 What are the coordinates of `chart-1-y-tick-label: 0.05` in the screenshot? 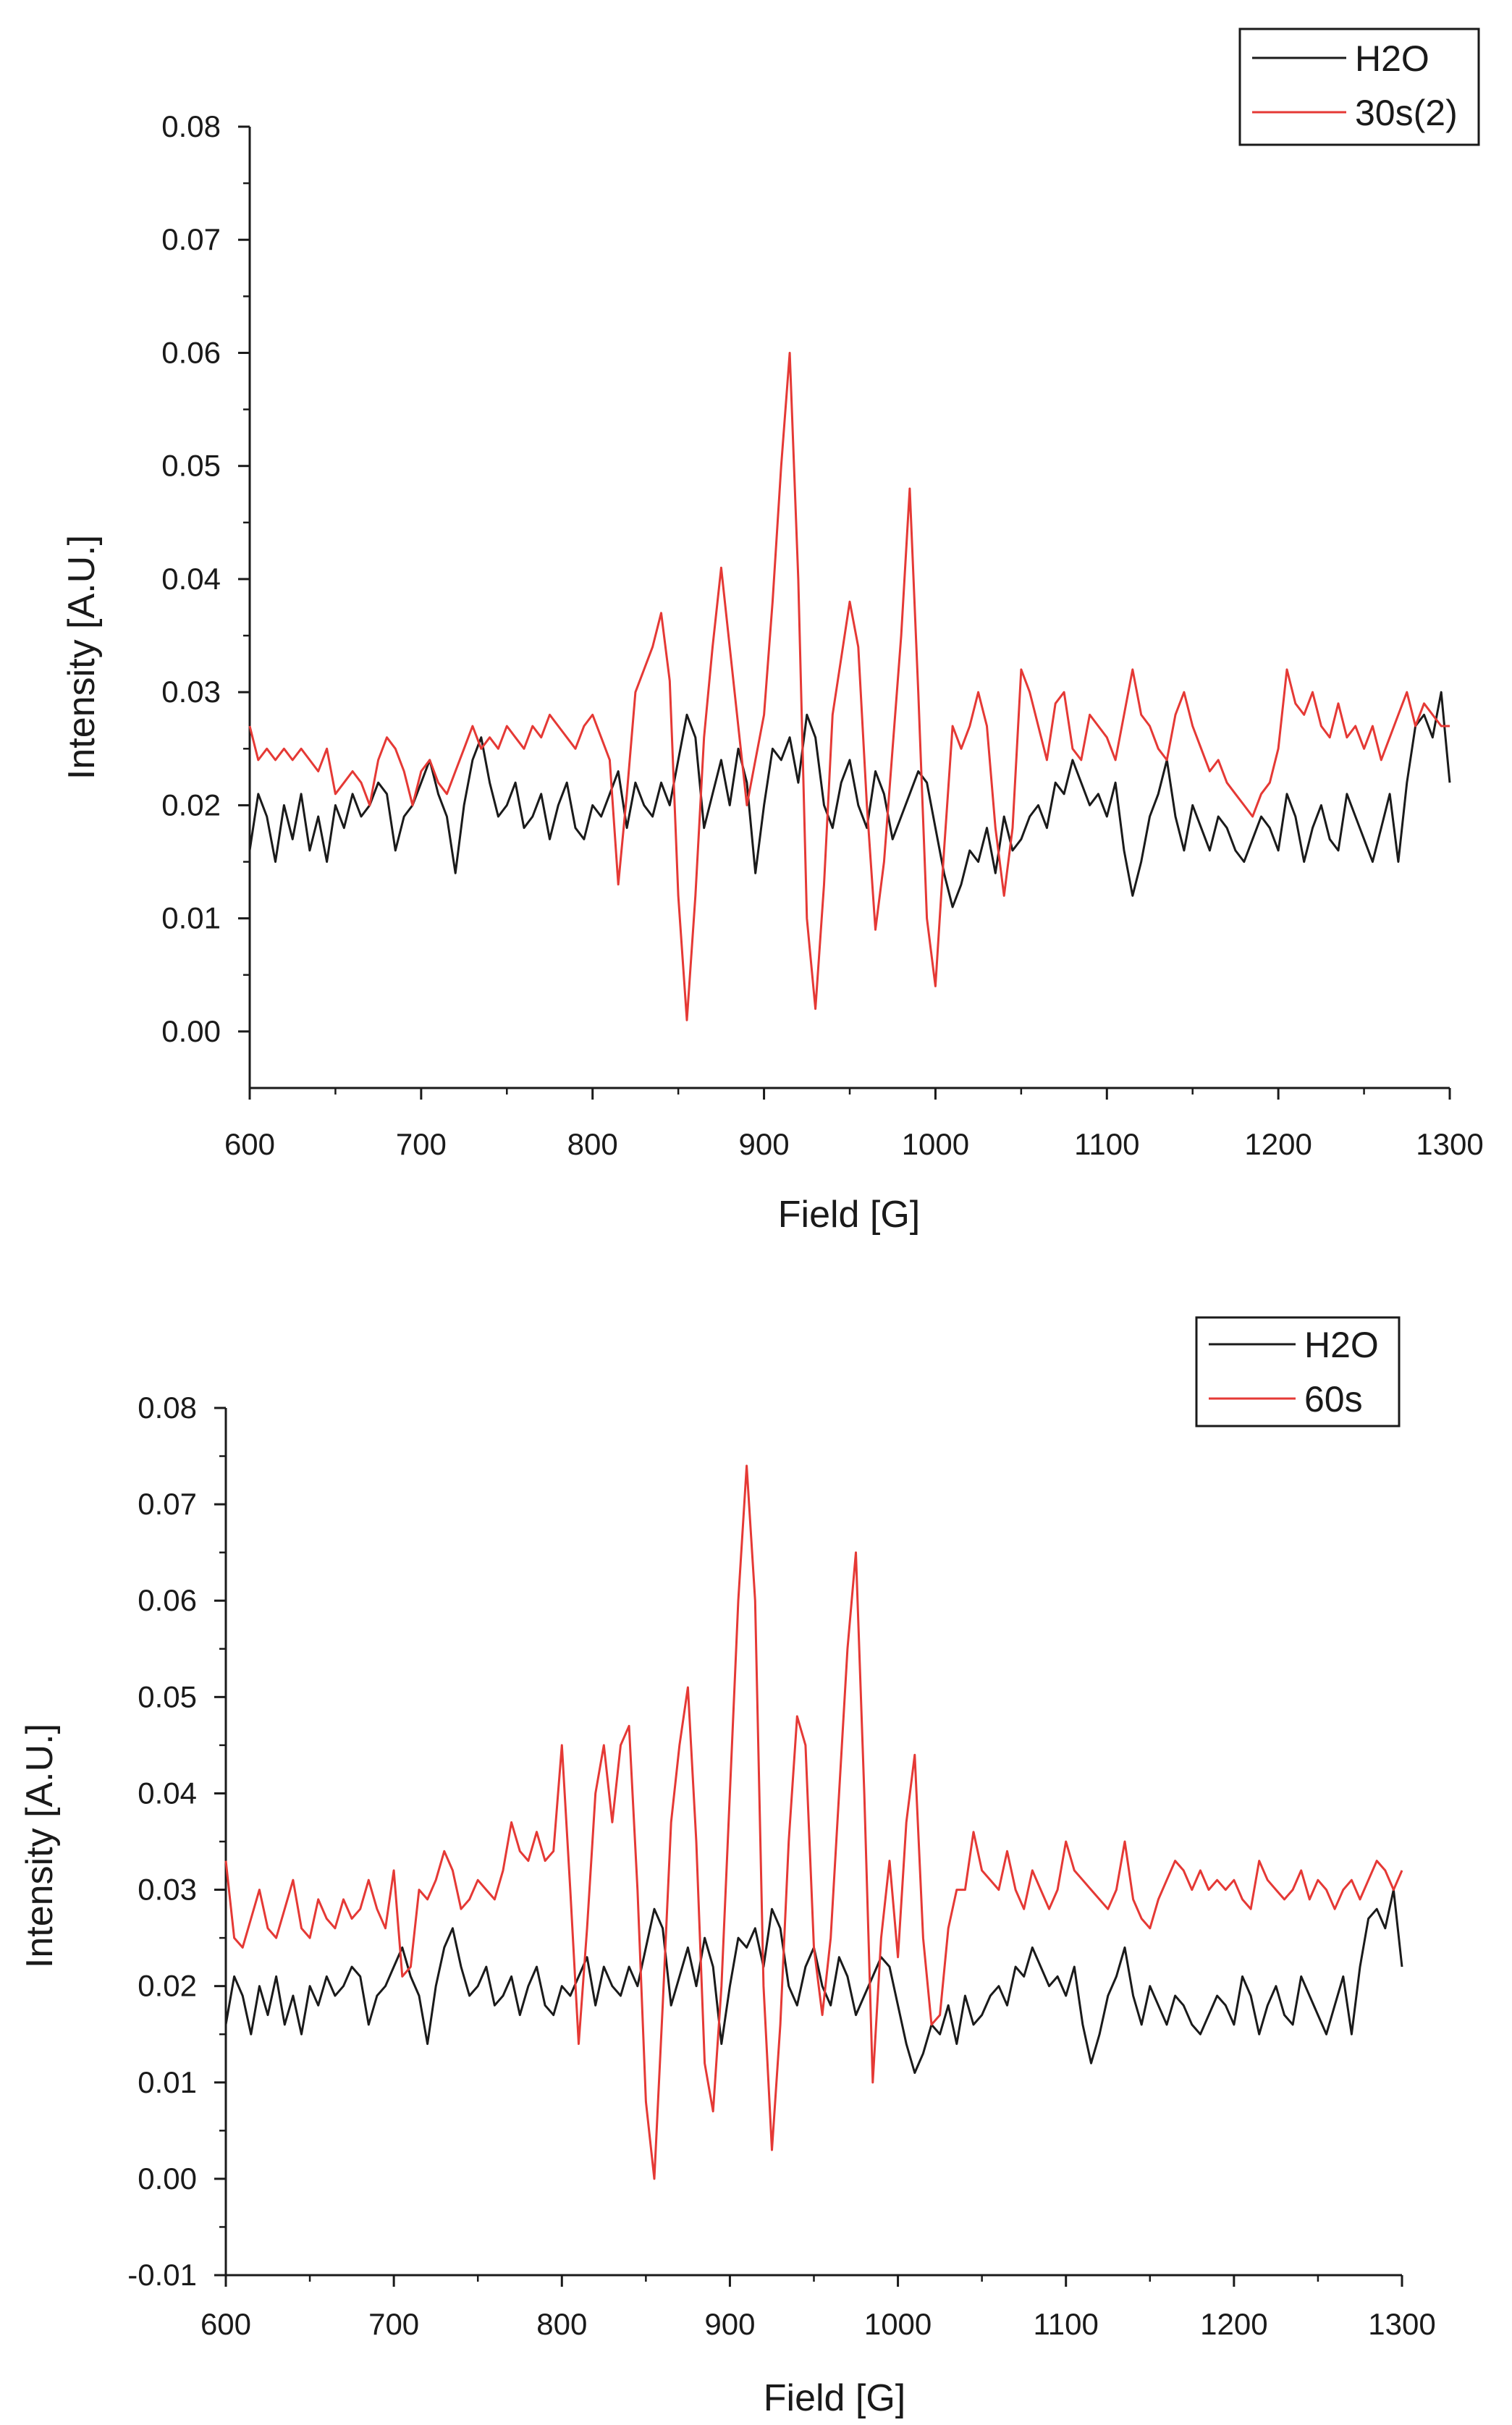 It's located at (191, 466).